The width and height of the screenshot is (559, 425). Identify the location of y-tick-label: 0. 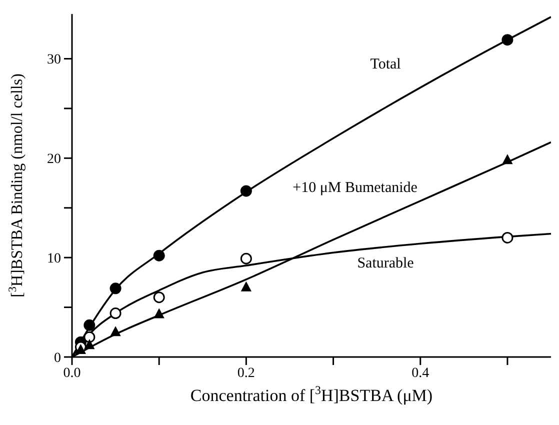
(57, 358).